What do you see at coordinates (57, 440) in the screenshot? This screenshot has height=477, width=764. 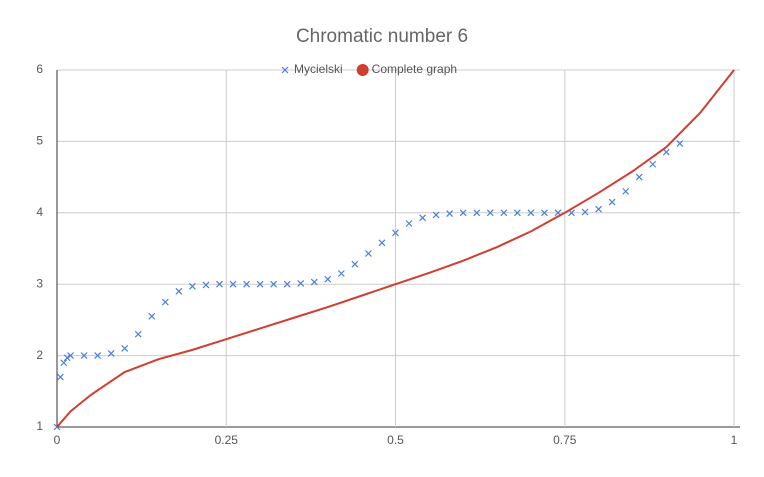 I see `x-tick-label: 0` at bounding box center [57, 440].